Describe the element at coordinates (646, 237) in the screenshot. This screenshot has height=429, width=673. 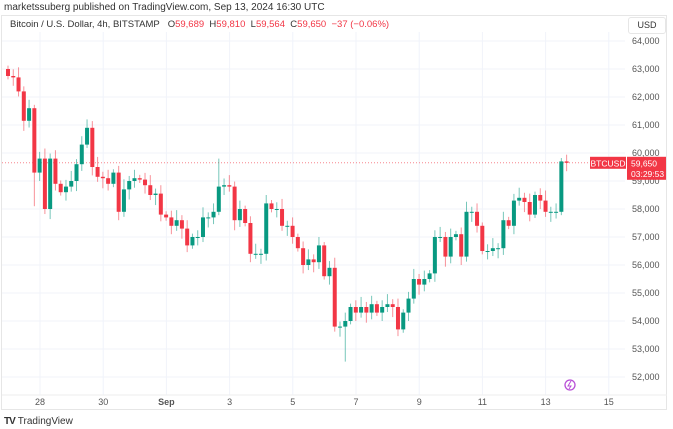
I see `price-tick-label: 57,000` at that location.